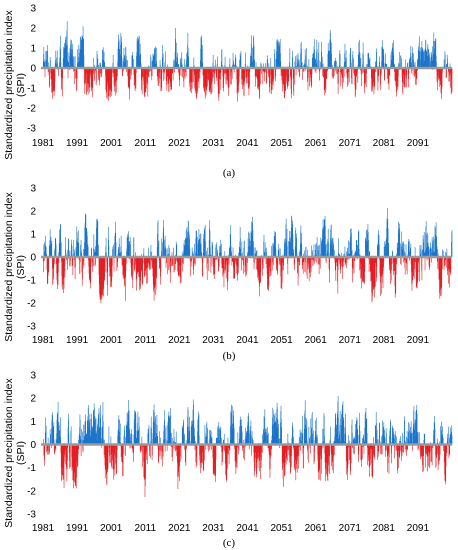 This screenshot has height=550, width=458. I want to click on x-tick-label: 2071, so click(350, 143).